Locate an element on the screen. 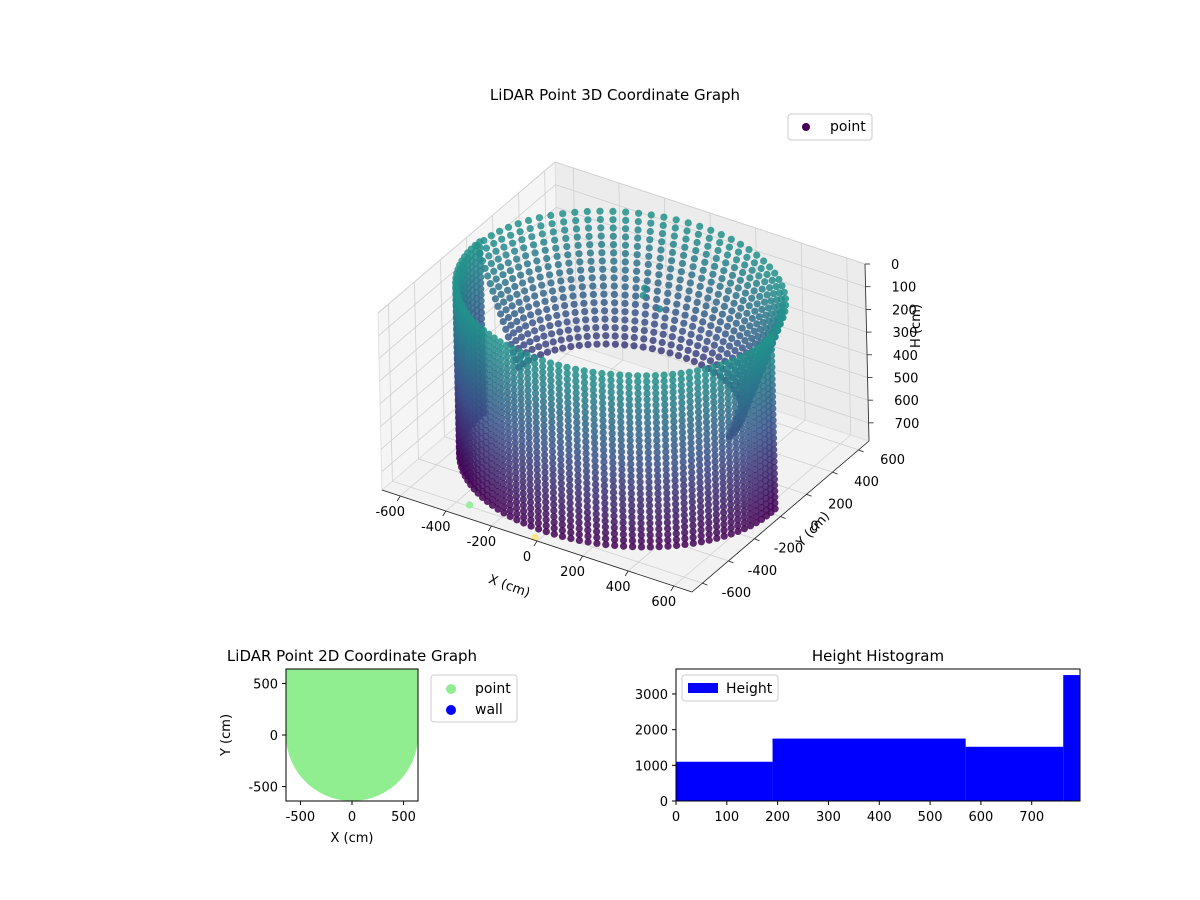 The height and width of the screenshot is (900, 1200). tick-label-x: 200 is located at coordinates (777, 817).